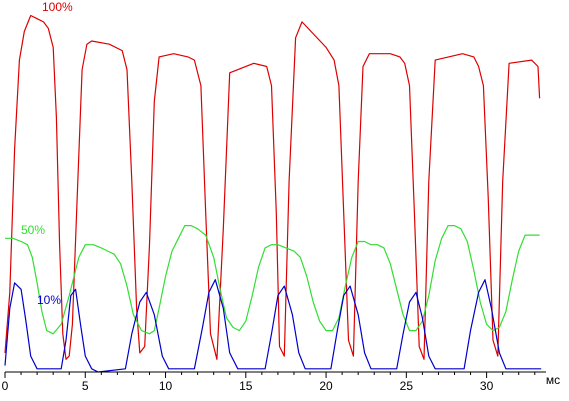 Image resolution: width=569 pixels, height=401 pixels. I want to click on x-axis-label: мс, so click(553, 380).